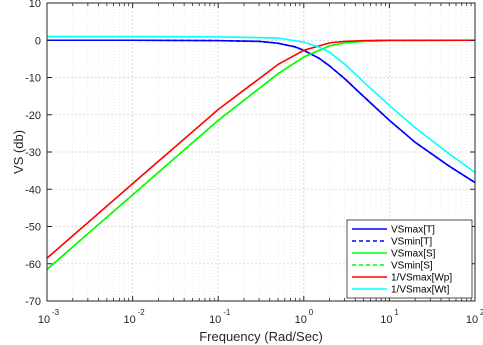 Image resolution: width=483 pixels, height=345 pixels. What do you see at coordinates (18, 152) in the screenshot?
I see `y-axis-label: VS (db)` at bounding box center [18, 152].